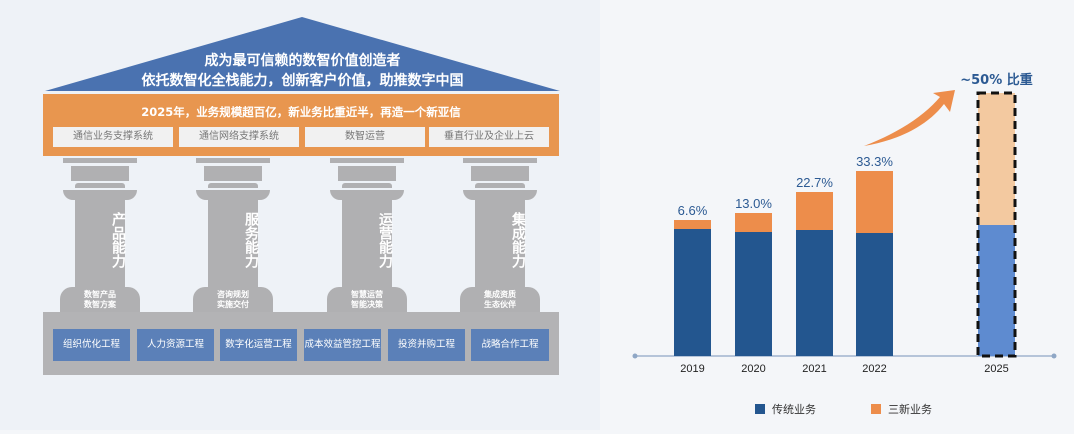 This screenshot has height=434, width=1074. I want to click on bar-2020-new, so click(753, 222).